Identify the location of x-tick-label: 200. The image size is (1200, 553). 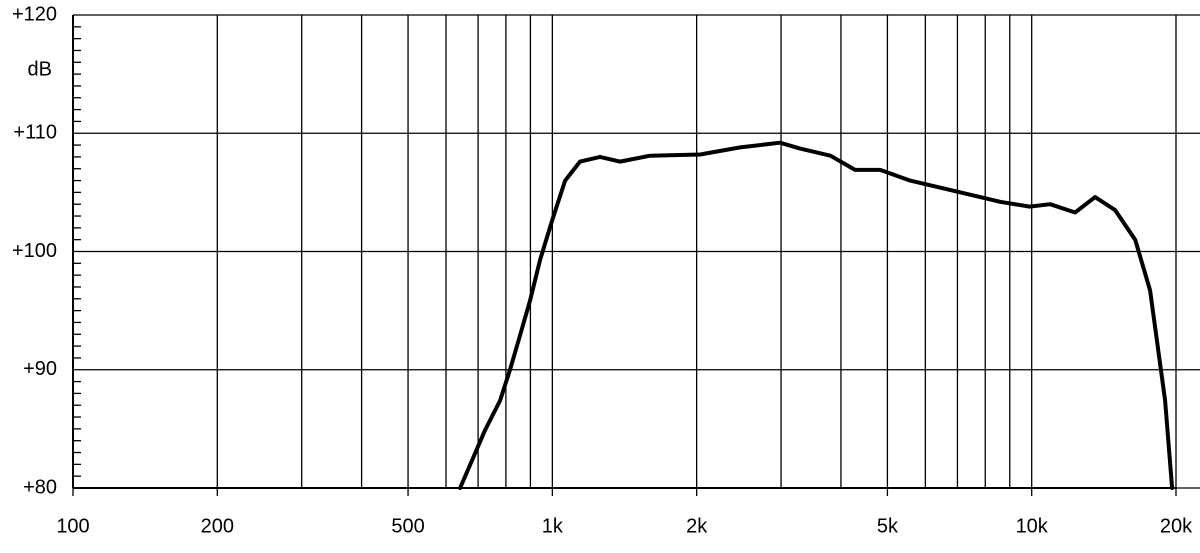
(217, 526).